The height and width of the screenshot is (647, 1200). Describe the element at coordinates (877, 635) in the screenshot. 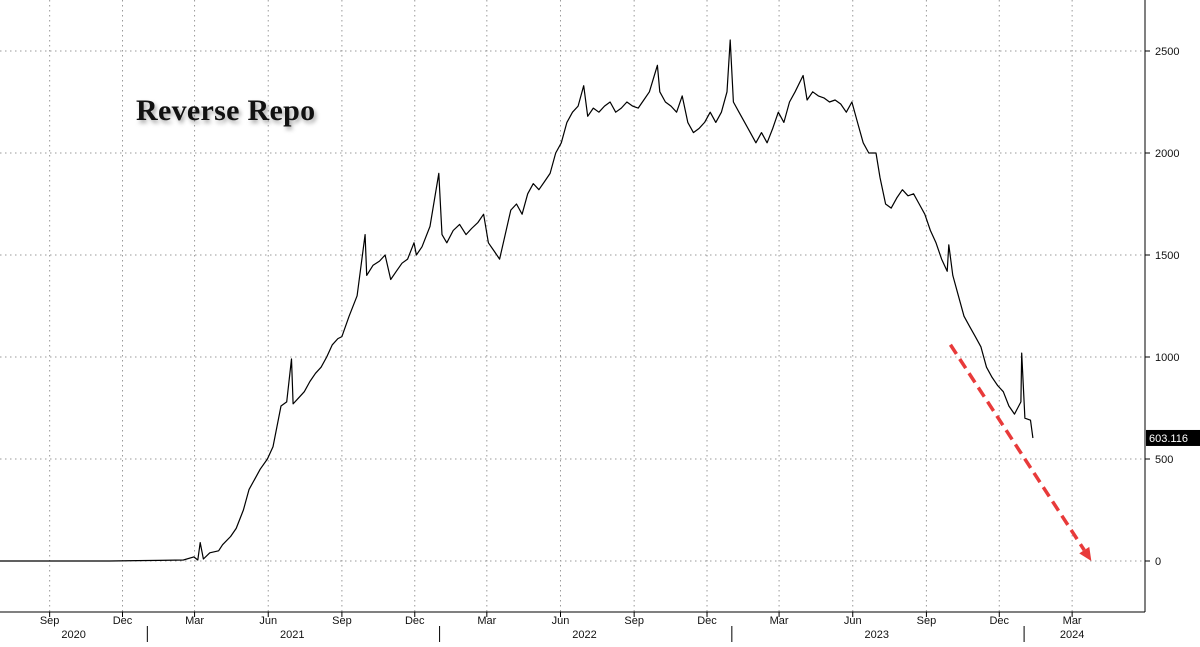

I see `x-year-label: 2023` at that location.